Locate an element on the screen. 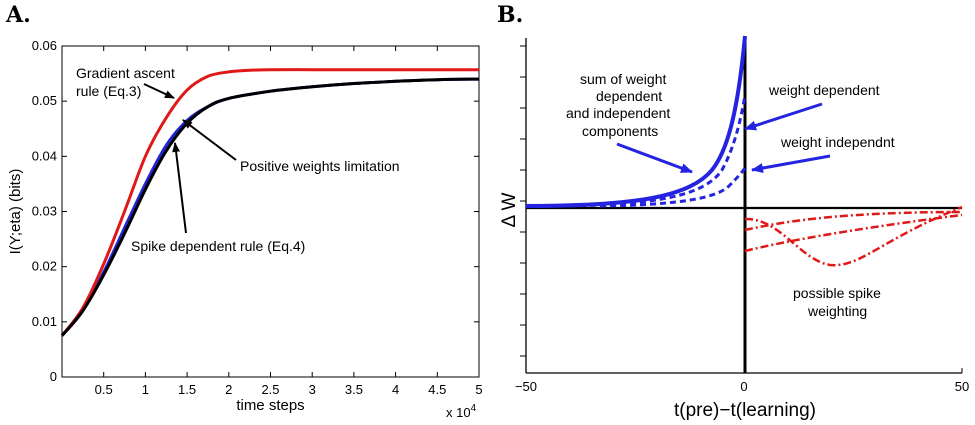 This screenshot has width=975, height=425. panel-b-xlabel: t(pre)−t(learning) is located at coordinates (745, 410).